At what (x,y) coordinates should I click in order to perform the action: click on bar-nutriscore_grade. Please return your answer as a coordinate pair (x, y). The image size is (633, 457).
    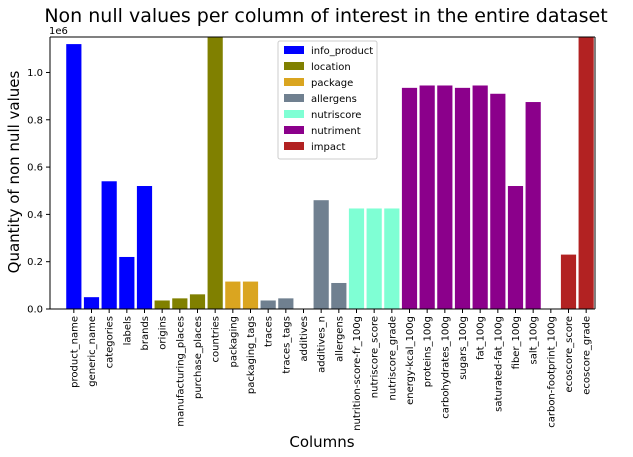
    Looking at the image, I should click on (392, 258).